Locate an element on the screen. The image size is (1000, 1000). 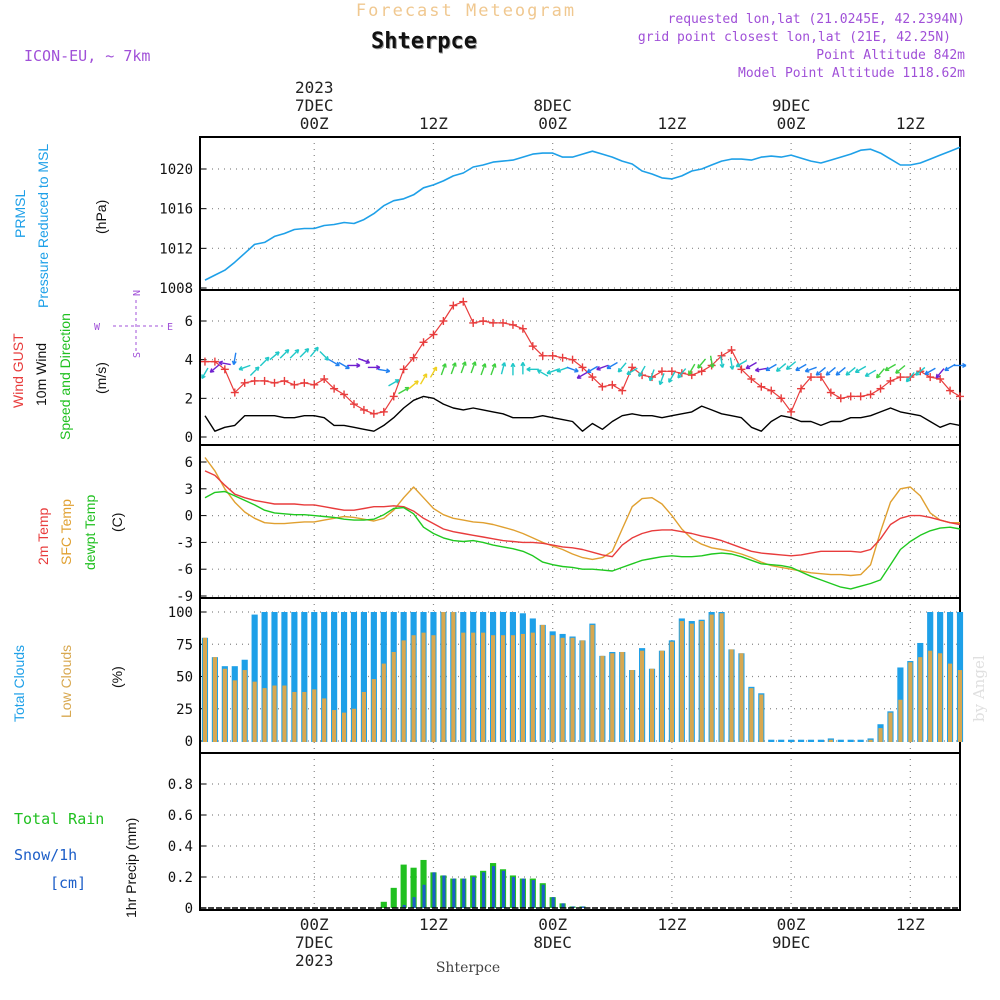
clouds-label-total: Total Clouds is located at coordinates (19, 683).